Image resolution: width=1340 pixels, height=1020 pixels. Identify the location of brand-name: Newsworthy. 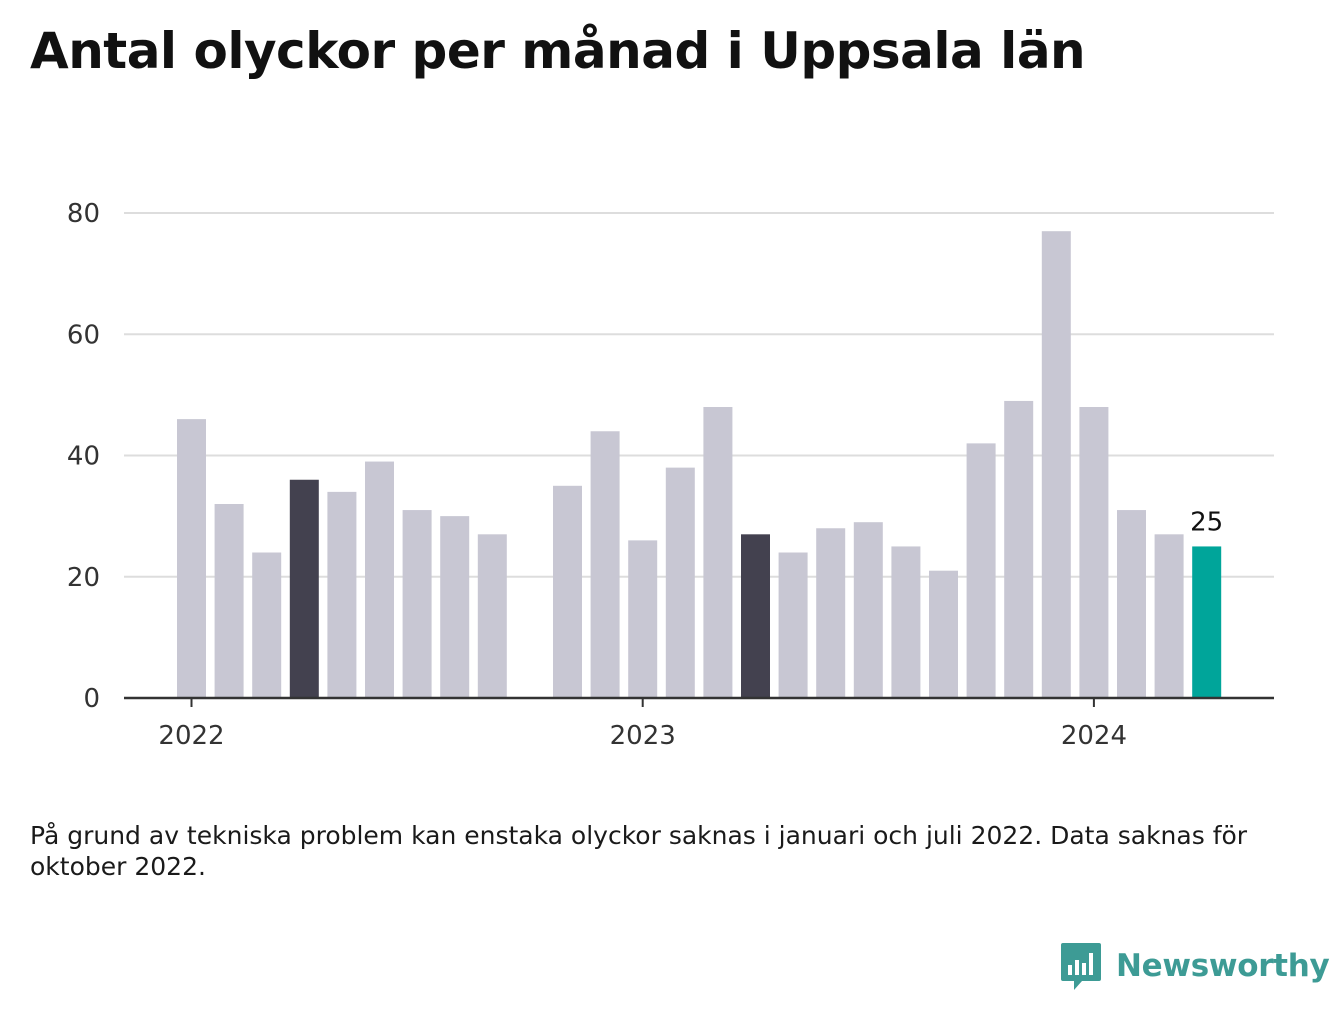
(1223, 966).